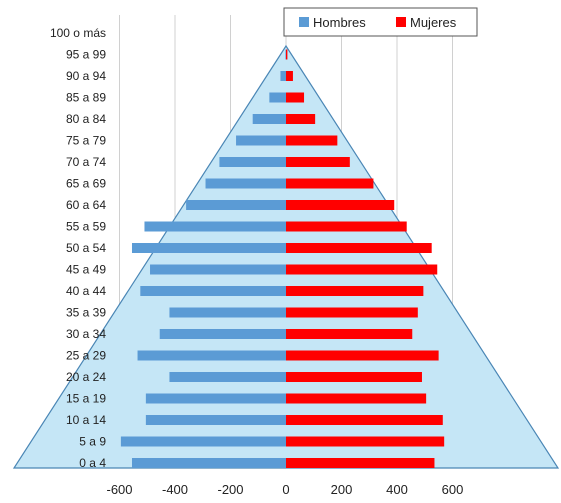  I want to click on x-axis-tick-labels: -600 -400 -200 0 200 400 600, so click(284, 489).